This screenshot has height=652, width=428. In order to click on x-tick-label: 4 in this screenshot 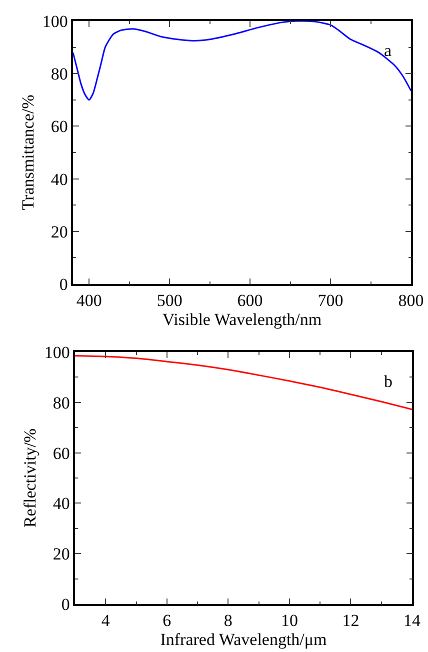, I will do `click(105, 620)`.